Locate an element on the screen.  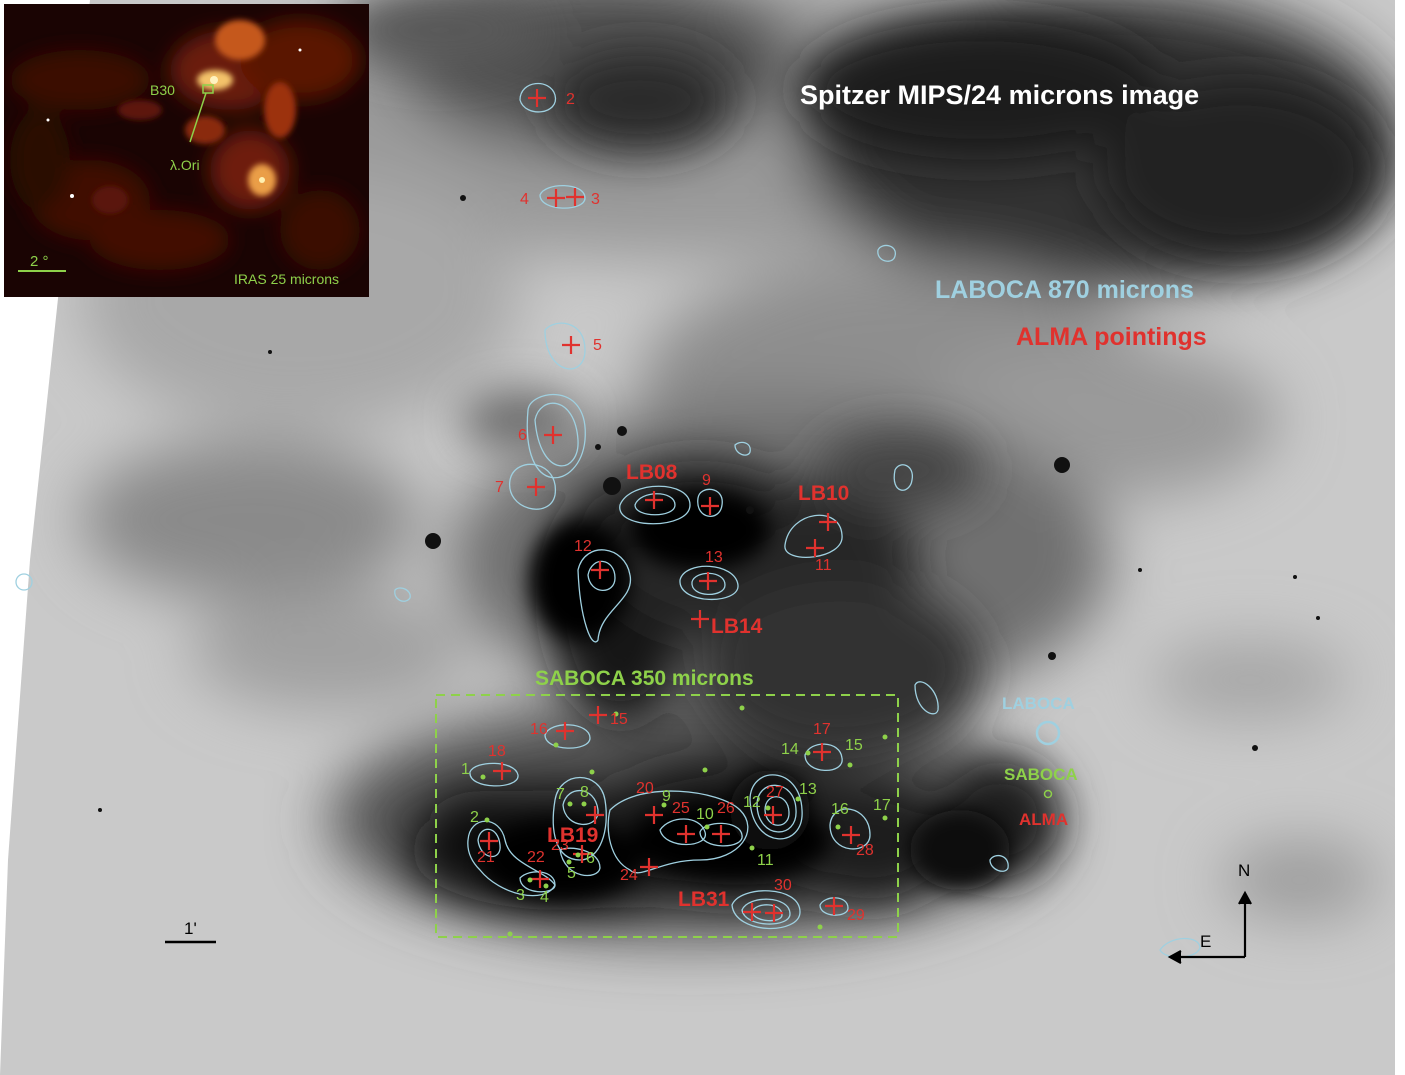
inset-b30-label: B30 is located at coordinates (162, 90).